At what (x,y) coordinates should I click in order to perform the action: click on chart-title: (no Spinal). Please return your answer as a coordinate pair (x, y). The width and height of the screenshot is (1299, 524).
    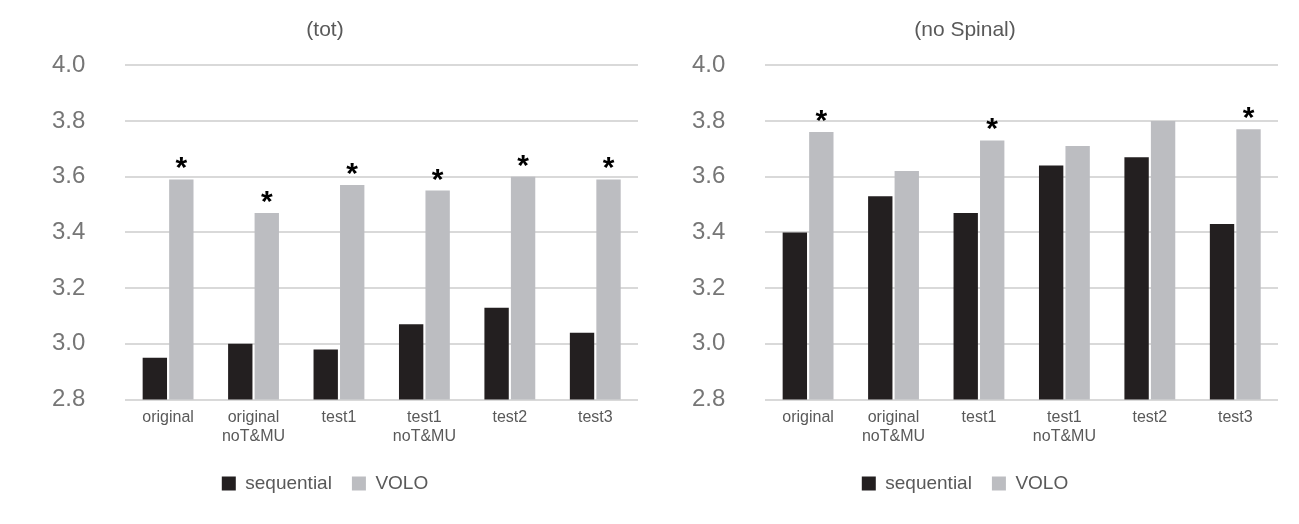
    Looking at the image, I should click on (965, 29).